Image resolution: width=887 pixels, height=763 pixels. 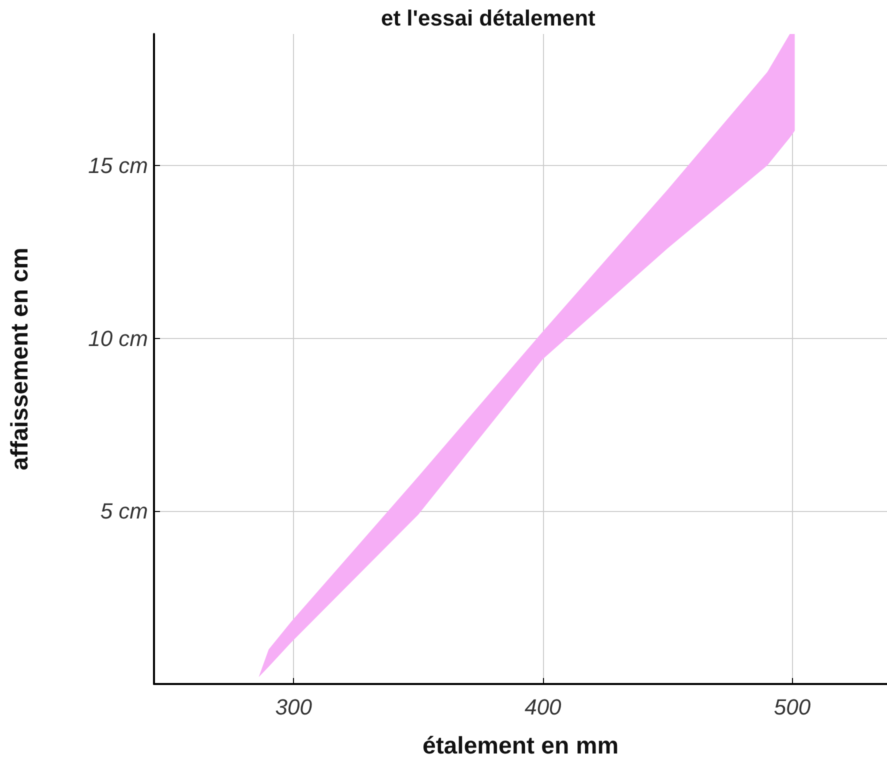 What do you see at coordinates (124, 511) in the screenshot?
I see `y-tick-label: 5 cm` at bounding box center [124, 511].